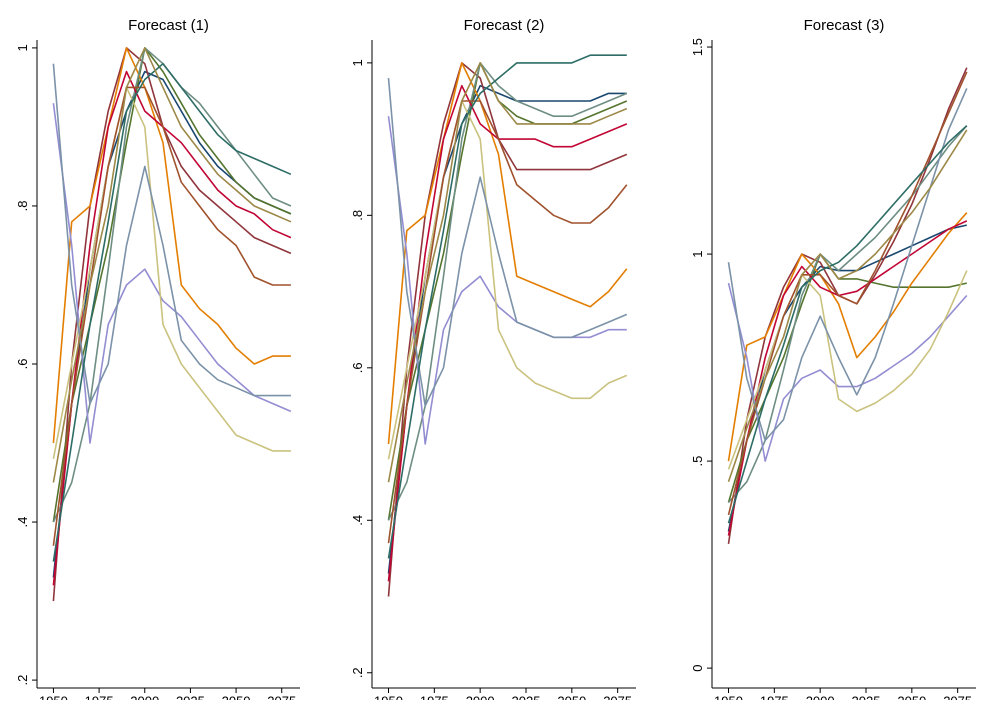 This screenshot has width=986, height=705. I want to click on y-tick-label: 1.5, so click(697, 47).